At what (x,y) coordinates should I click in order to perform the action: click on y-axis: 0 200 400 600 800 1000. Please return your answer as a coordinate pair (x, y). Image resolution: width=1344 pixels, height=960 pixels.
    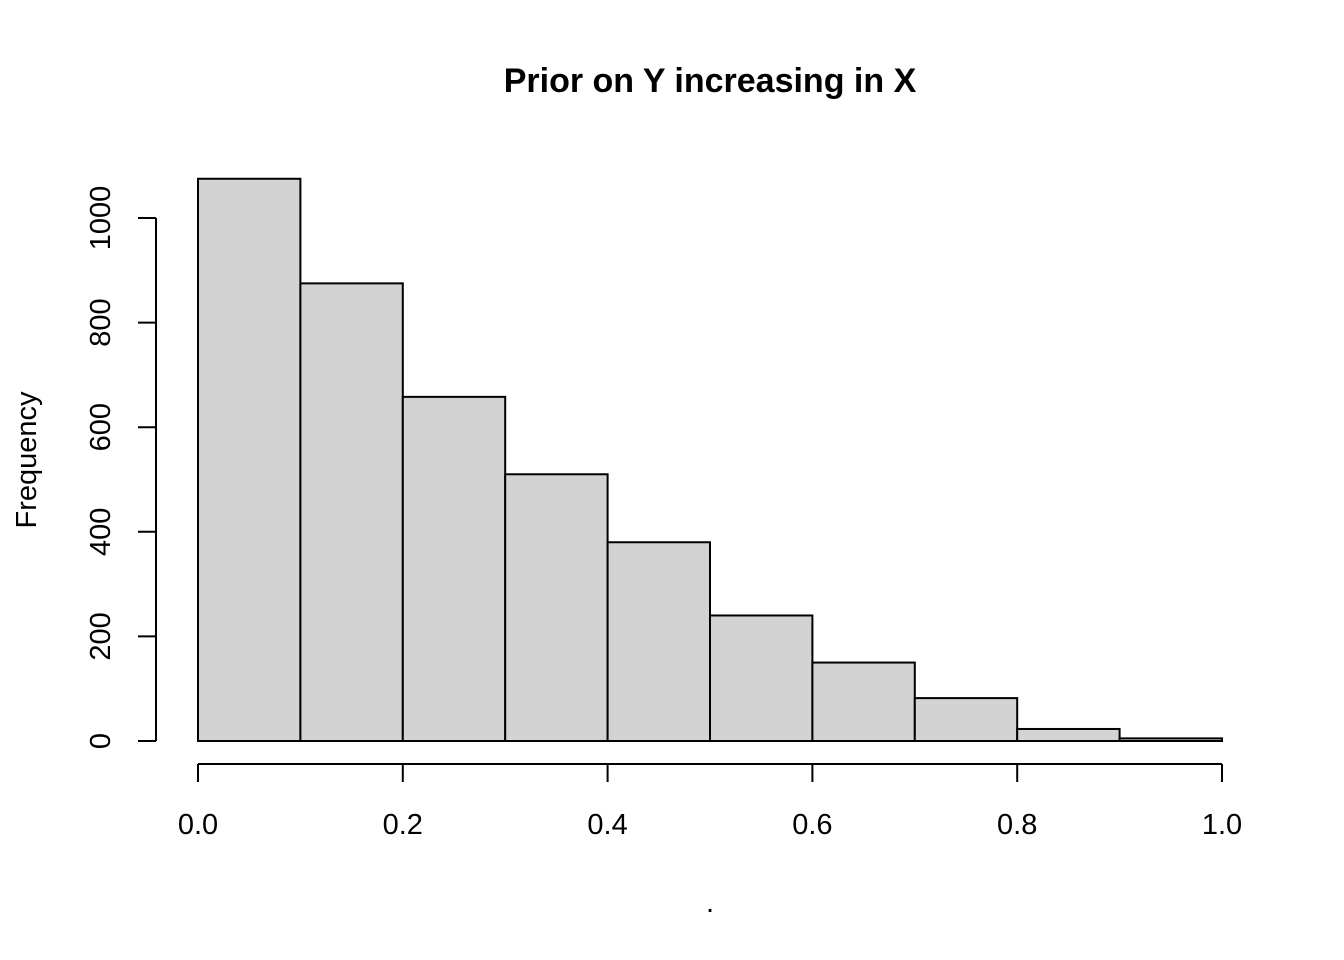
    Looking at the image, I should click on (121, 467).